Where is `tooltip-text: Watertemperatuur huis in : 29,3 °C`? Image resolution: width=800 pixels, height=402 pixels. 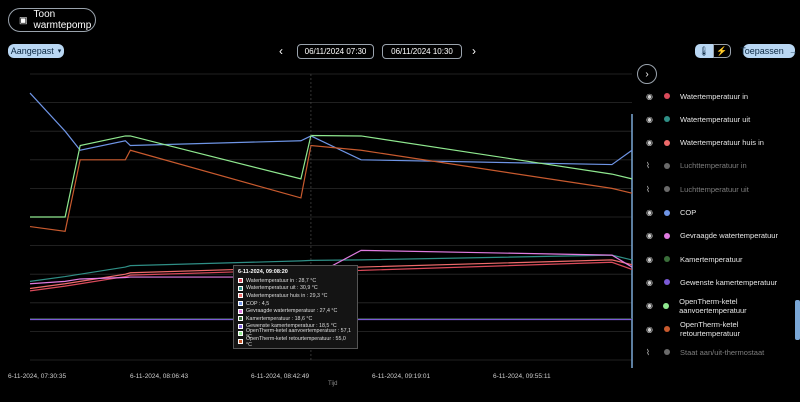 tooltip-text: Watertemperatuur huis in : 29,3 °C is located at coordinates (287, 295).